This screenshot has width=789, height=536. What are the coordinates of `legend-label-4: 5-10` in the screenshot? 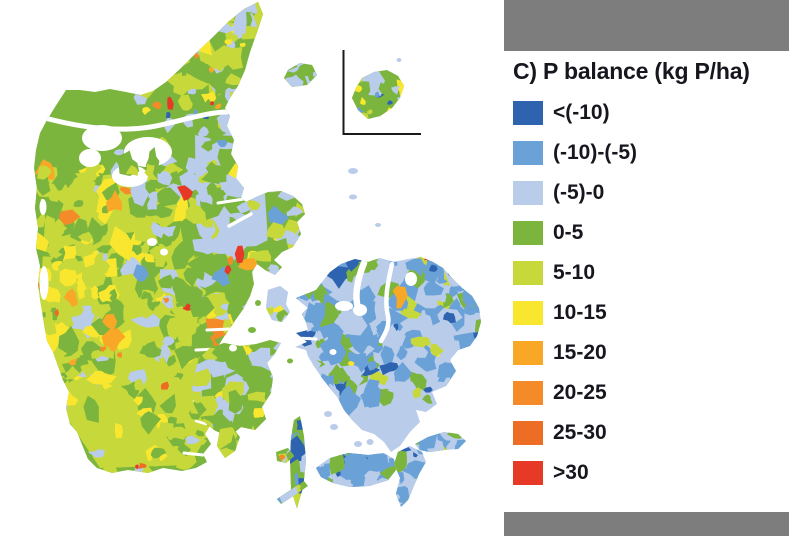 It's located at (574, 272).